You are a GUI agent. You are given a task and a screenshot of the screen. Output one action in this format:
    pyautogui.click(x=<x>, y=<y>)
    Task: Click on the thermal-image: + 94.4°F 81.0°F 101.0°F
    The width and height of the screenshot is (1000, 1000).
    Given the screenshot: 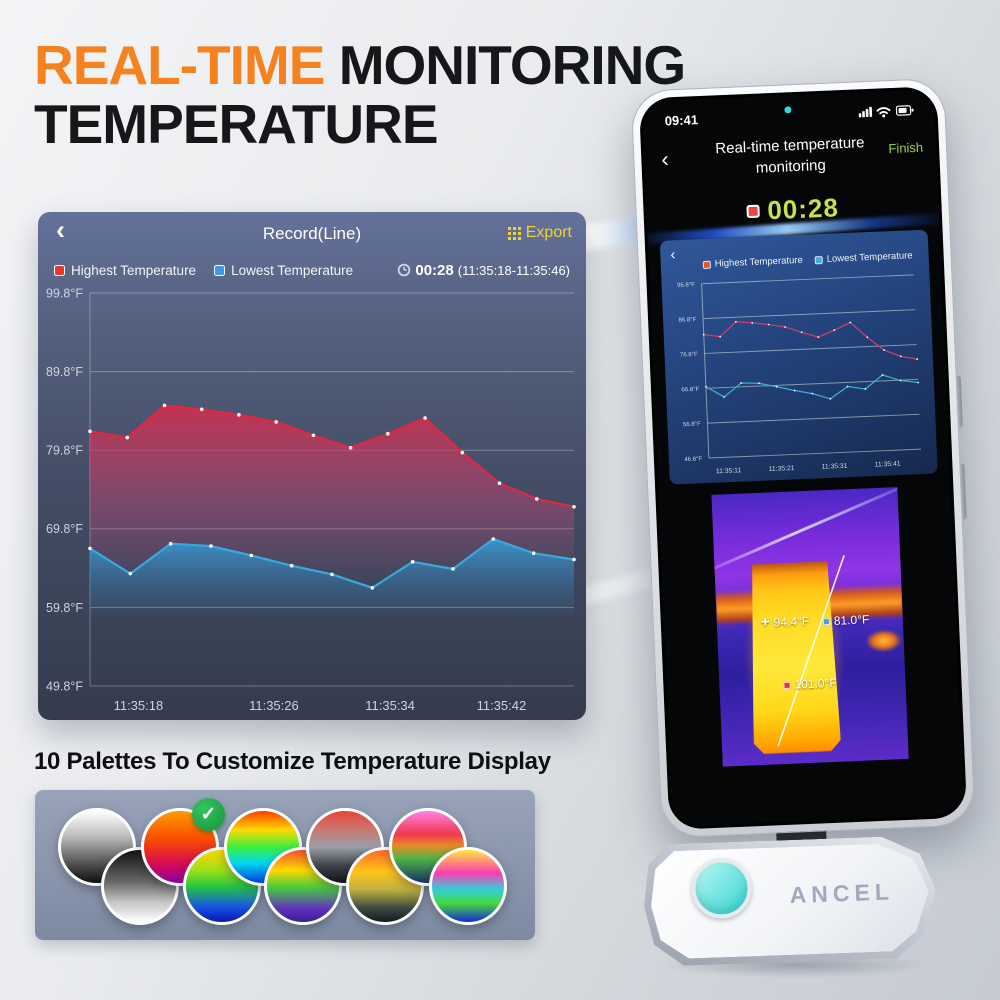 What is the action you would take?
    pyautogui.click(x=810, y=627)
    